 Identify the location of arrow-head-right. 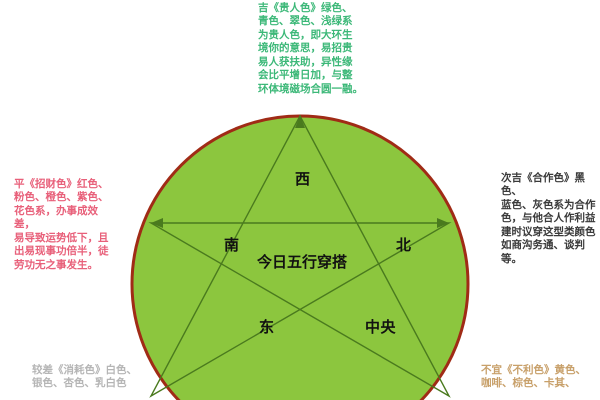
(443, 223).